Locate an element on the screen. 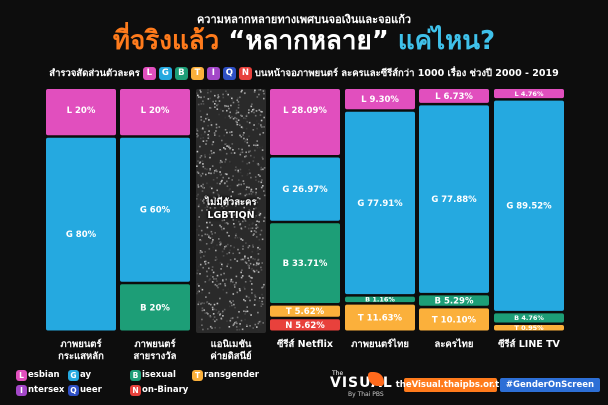  chip-l: L is located at coordinates (149, 73).